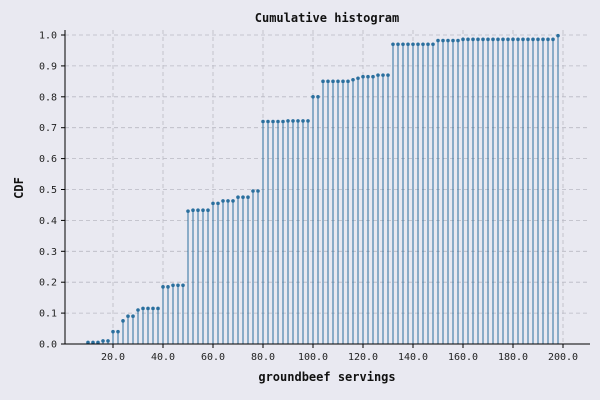  Describe the element at coordinates (48, 128) in the screenshot. I see `y-tick-label: 0.7` at that location.